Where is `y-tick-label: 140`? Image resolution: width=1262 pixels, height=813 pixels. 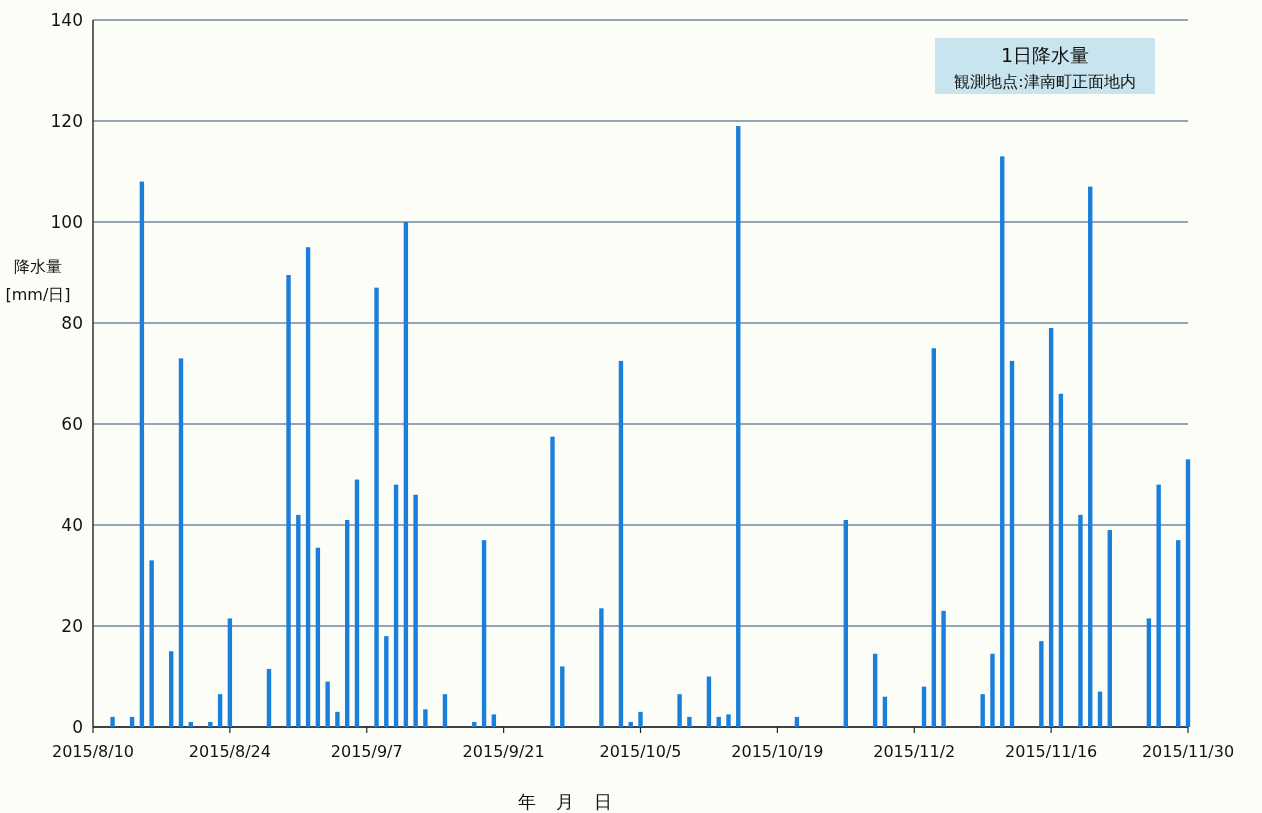 y-tick-label: 140 is located at coordinates (66, 20).